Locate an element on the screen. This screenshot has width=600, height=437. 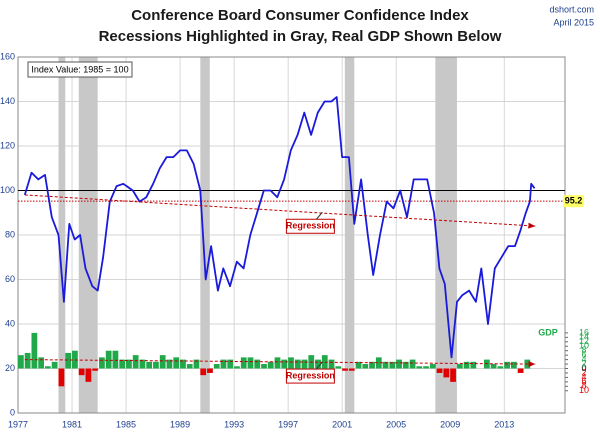
y-tick-label: 120 is located at coordinates (7, 145).